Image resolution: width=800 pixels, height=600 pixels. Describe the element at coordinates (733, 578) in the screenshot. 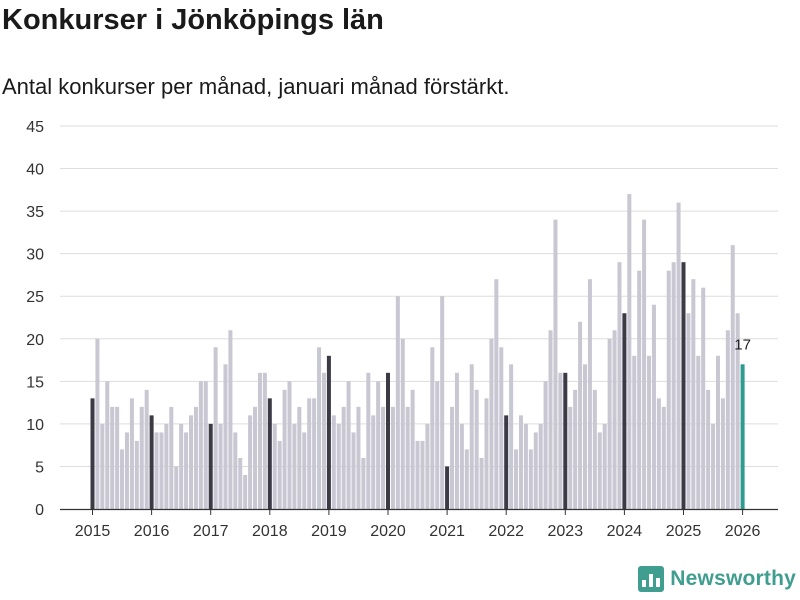

I see `brand-name: Newsworthy` at that location.